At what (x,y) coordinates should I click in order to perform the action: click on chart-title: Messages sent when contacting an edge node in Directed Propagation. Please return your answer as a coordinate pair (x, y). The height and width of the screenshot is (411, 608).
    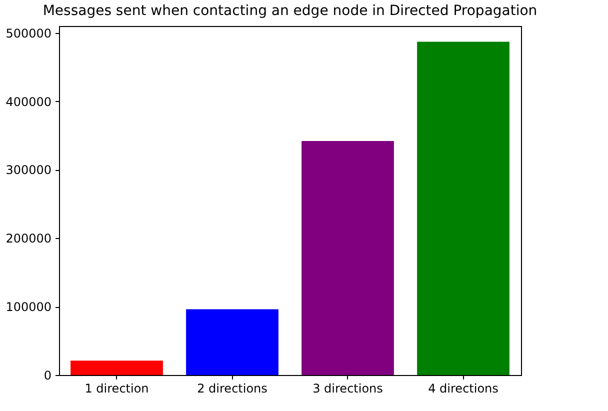
    Looking at the image, I should click on (290, 11).